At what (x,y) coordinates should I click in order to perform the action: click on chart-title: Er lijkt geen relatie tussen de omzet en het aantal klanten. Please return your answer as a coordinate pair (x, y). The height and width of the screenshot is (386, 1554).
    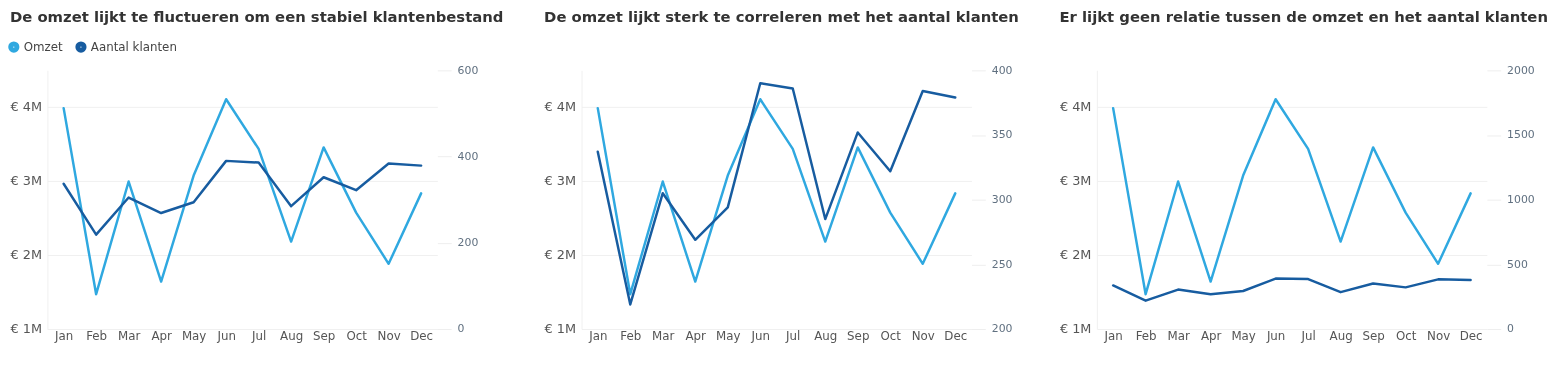
    Looking at the image, I should click on (1303, 16).